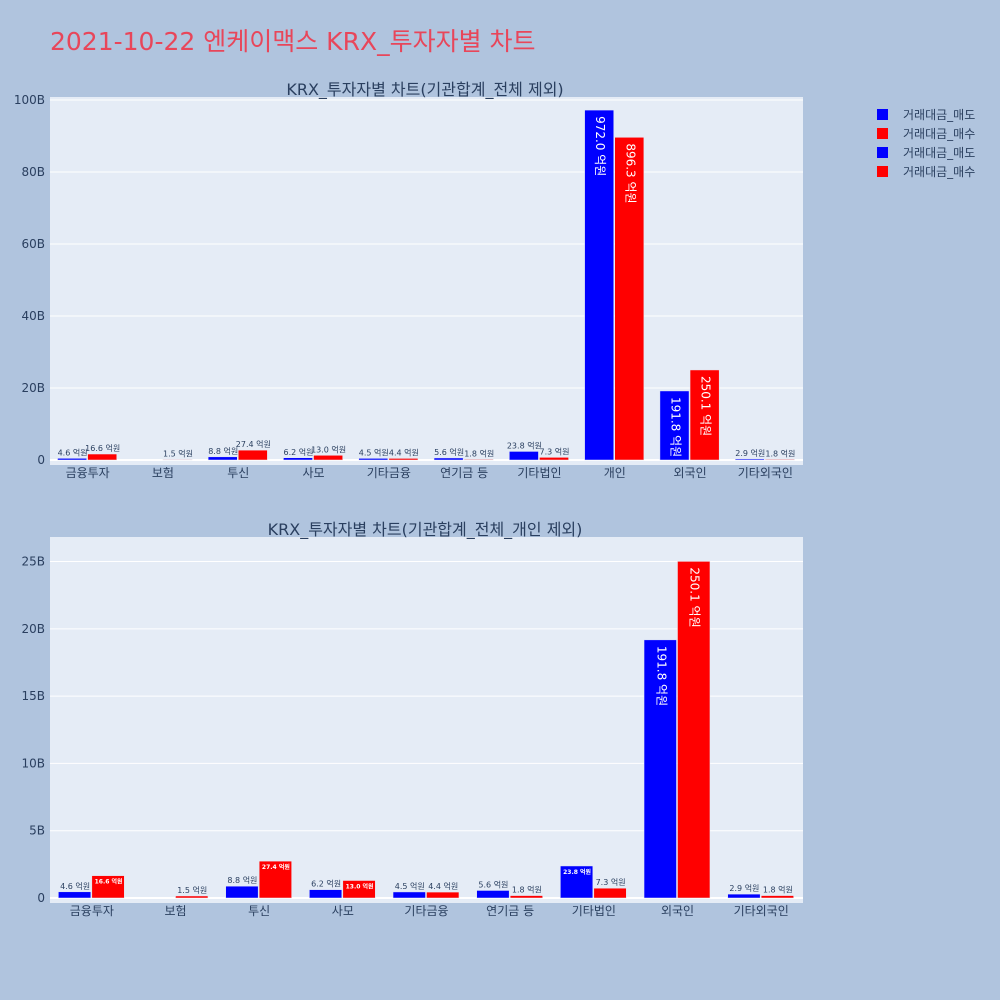 The width and height of the screenshot is (1000, 1000). Describe the element at coordinates (744, 888) in the screenshot. I see `data-label: 2.9 억원` at that location.